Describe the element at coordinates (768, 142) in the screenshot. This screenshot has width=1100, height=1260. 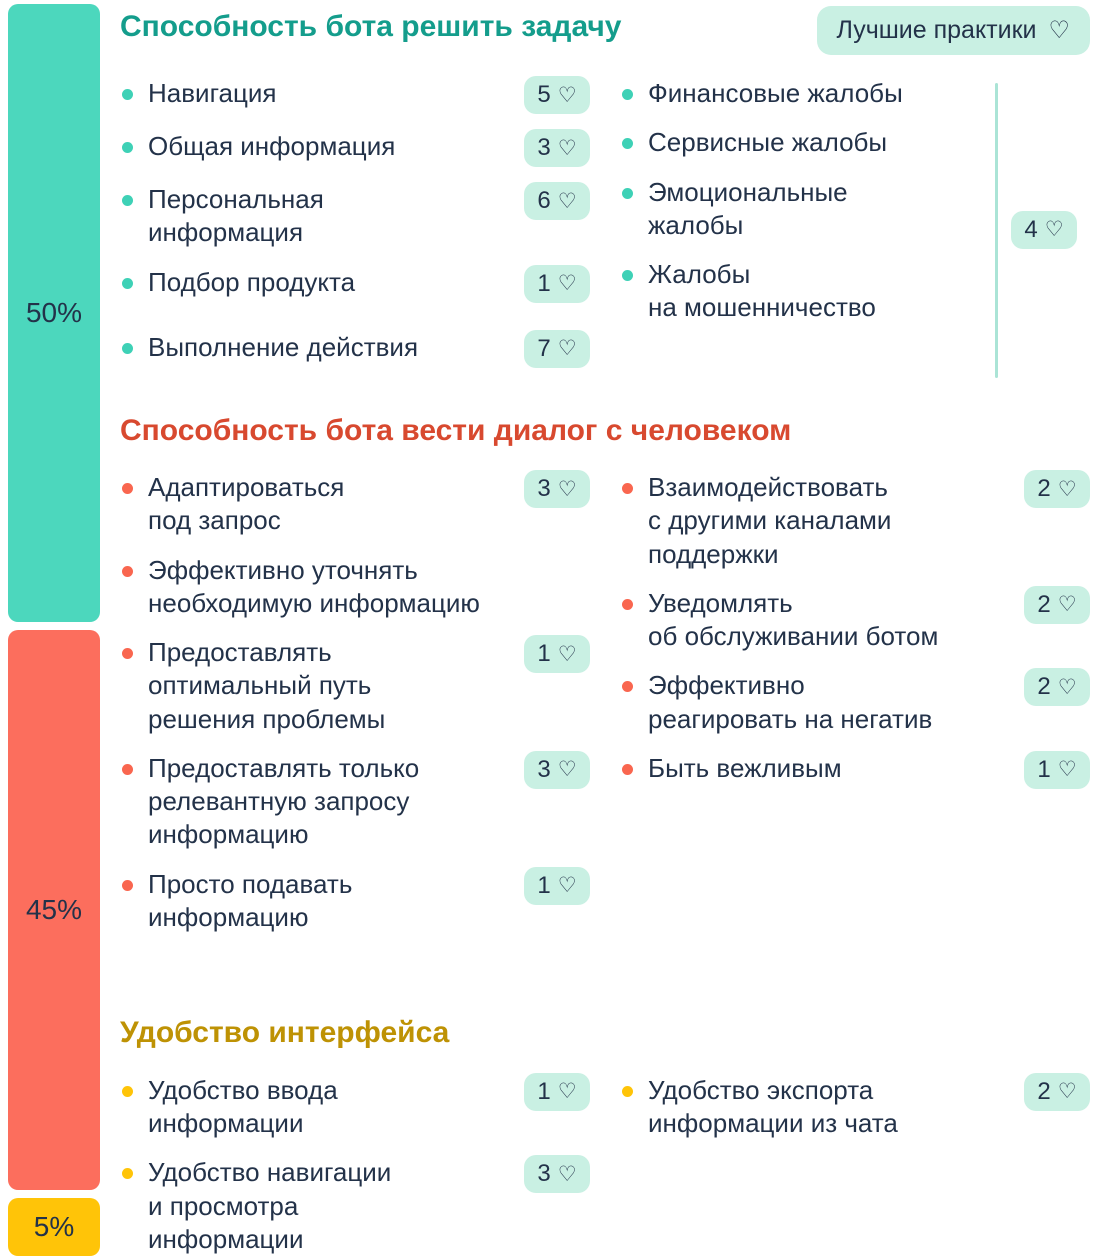
I see `criterion-label: Сервисные жалобы` at that location.